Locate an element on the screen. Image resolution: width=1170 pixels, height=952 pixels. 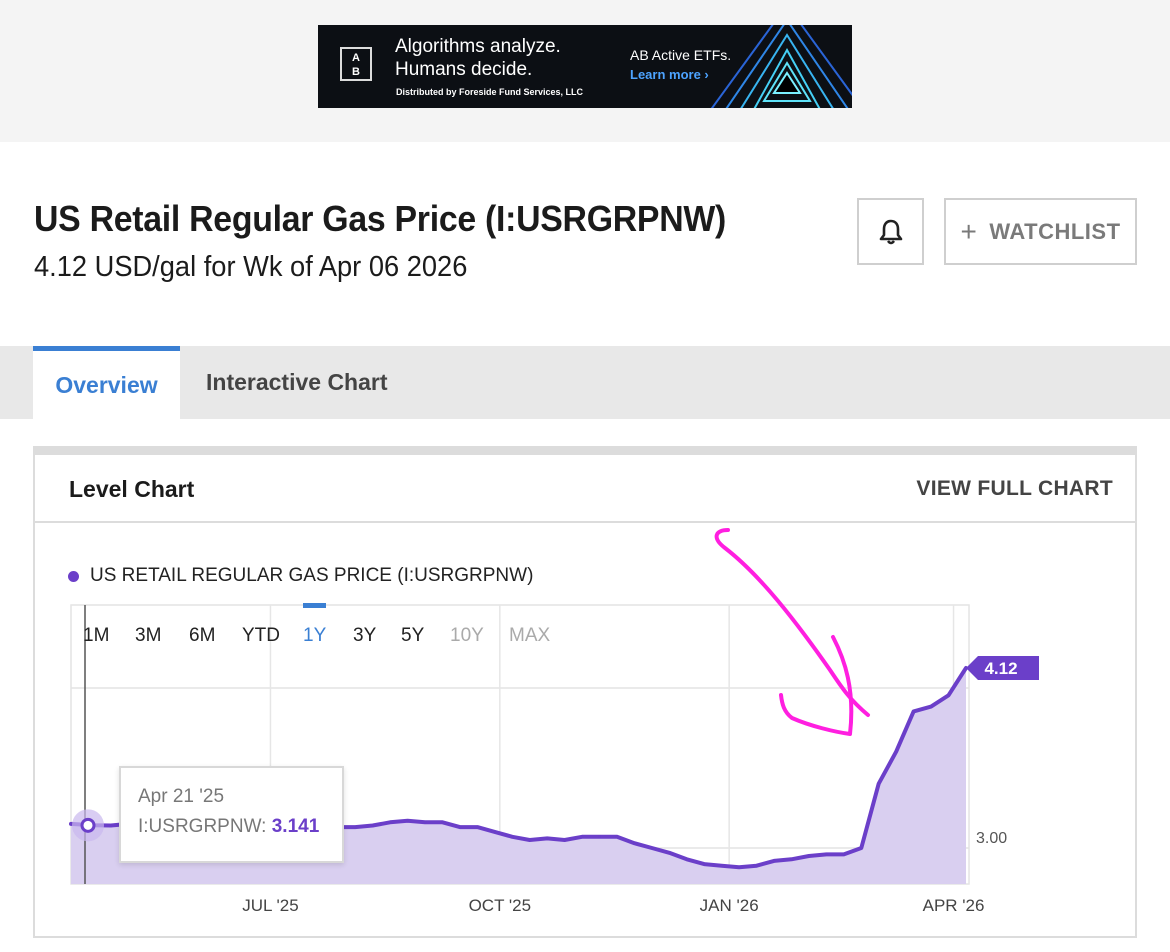
alert-button is located at coordinates (890, 231).